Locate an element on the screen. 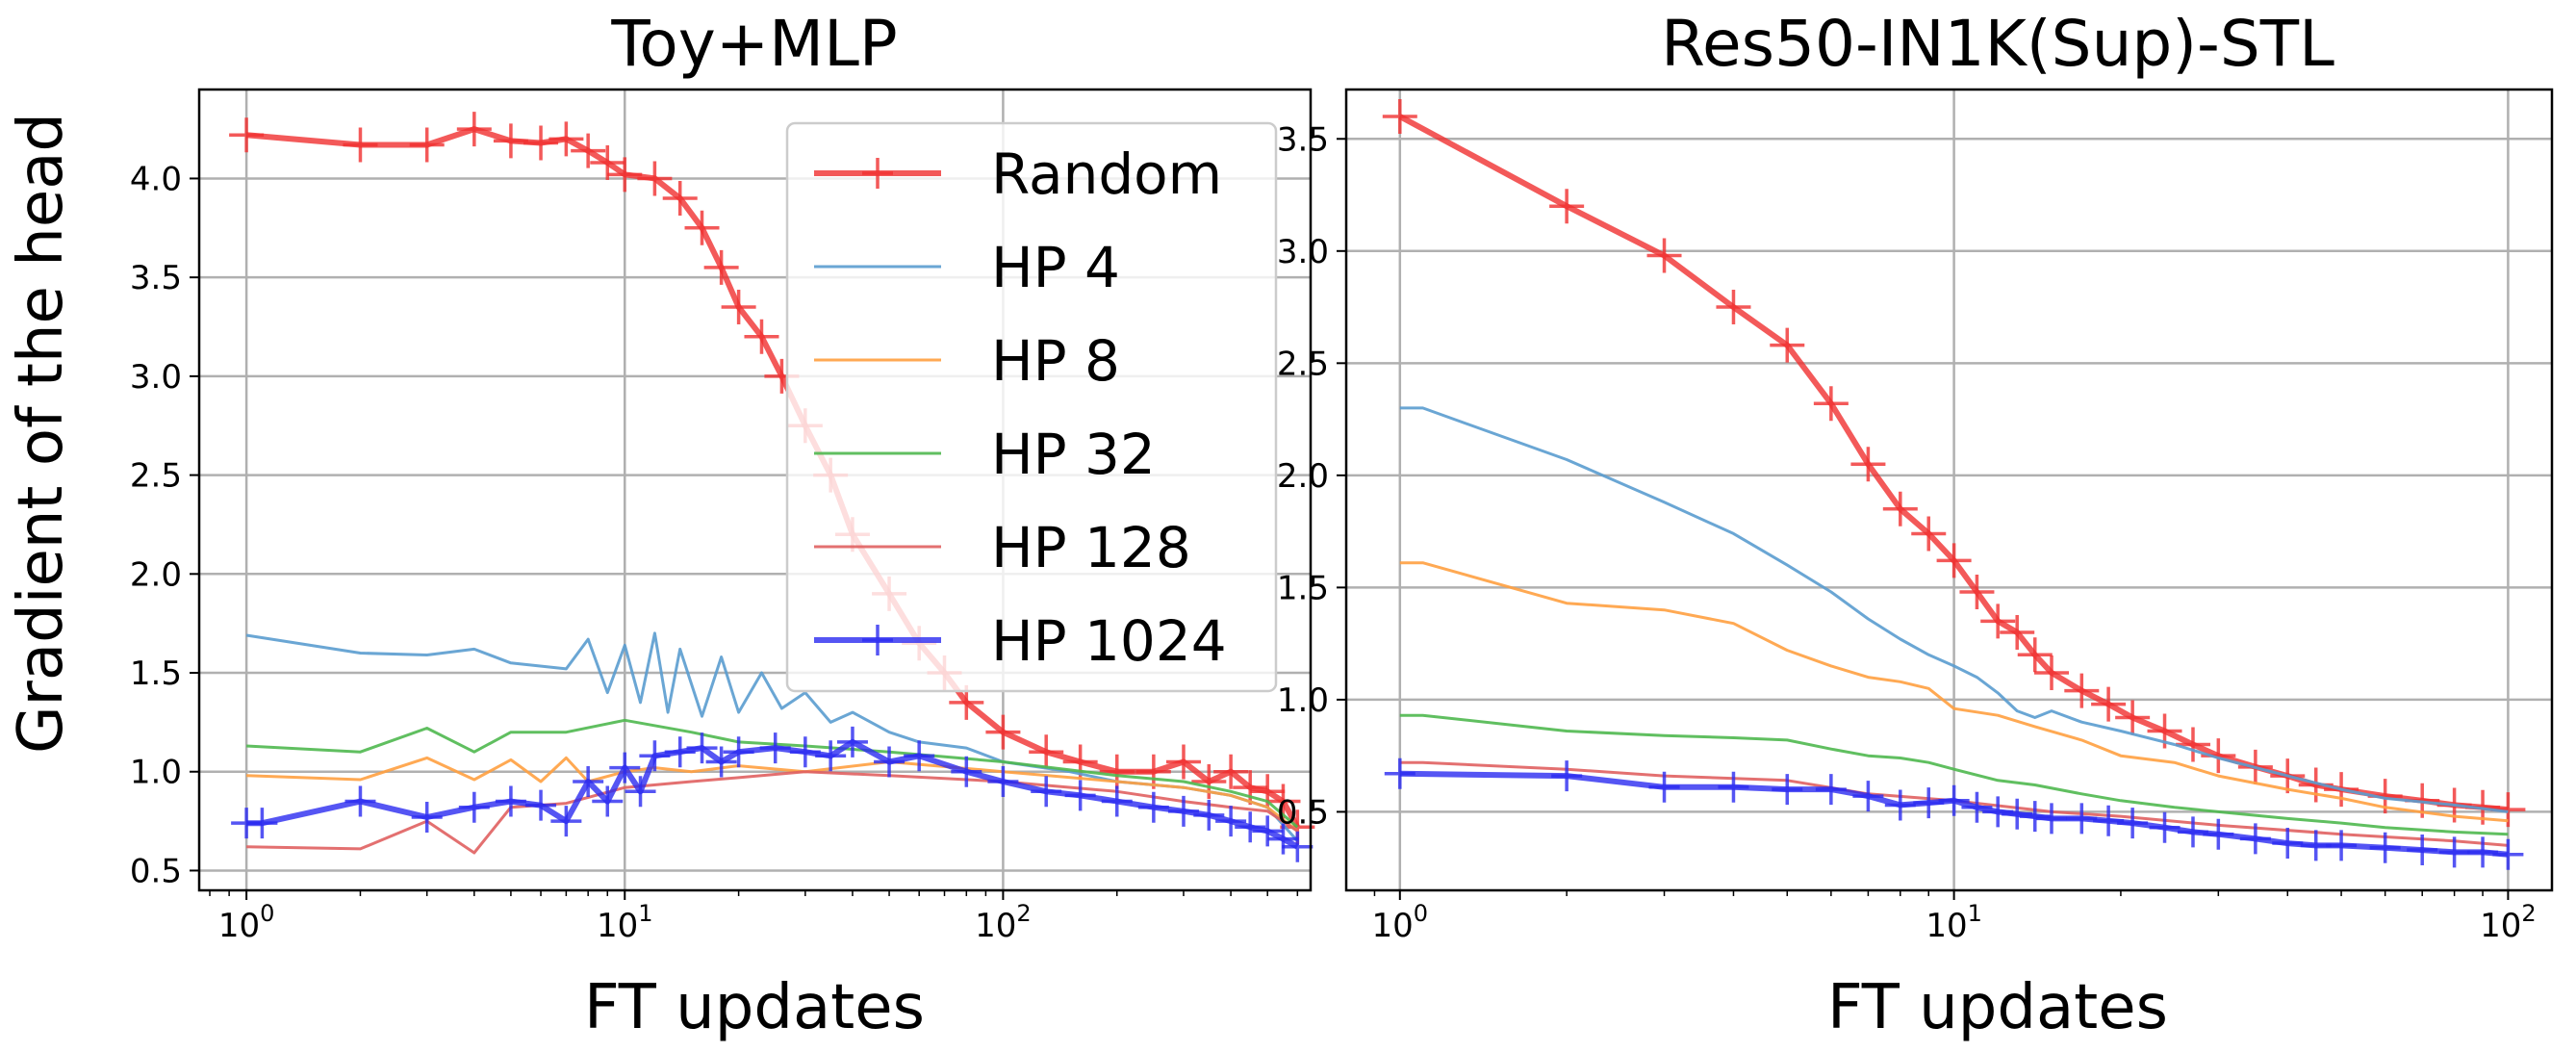 This screenshot has height=1053, width=2576. y-tick-label: 2.5 is located at coordinates (156, 476).